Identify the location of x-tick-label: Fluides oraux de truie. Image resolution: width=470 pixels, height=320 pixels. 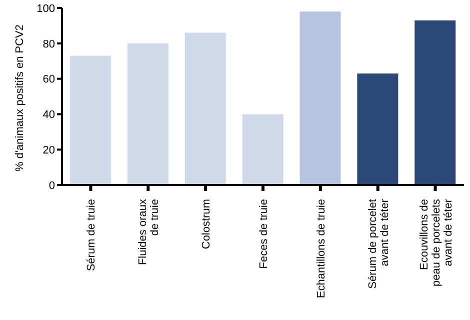
(149, 232).